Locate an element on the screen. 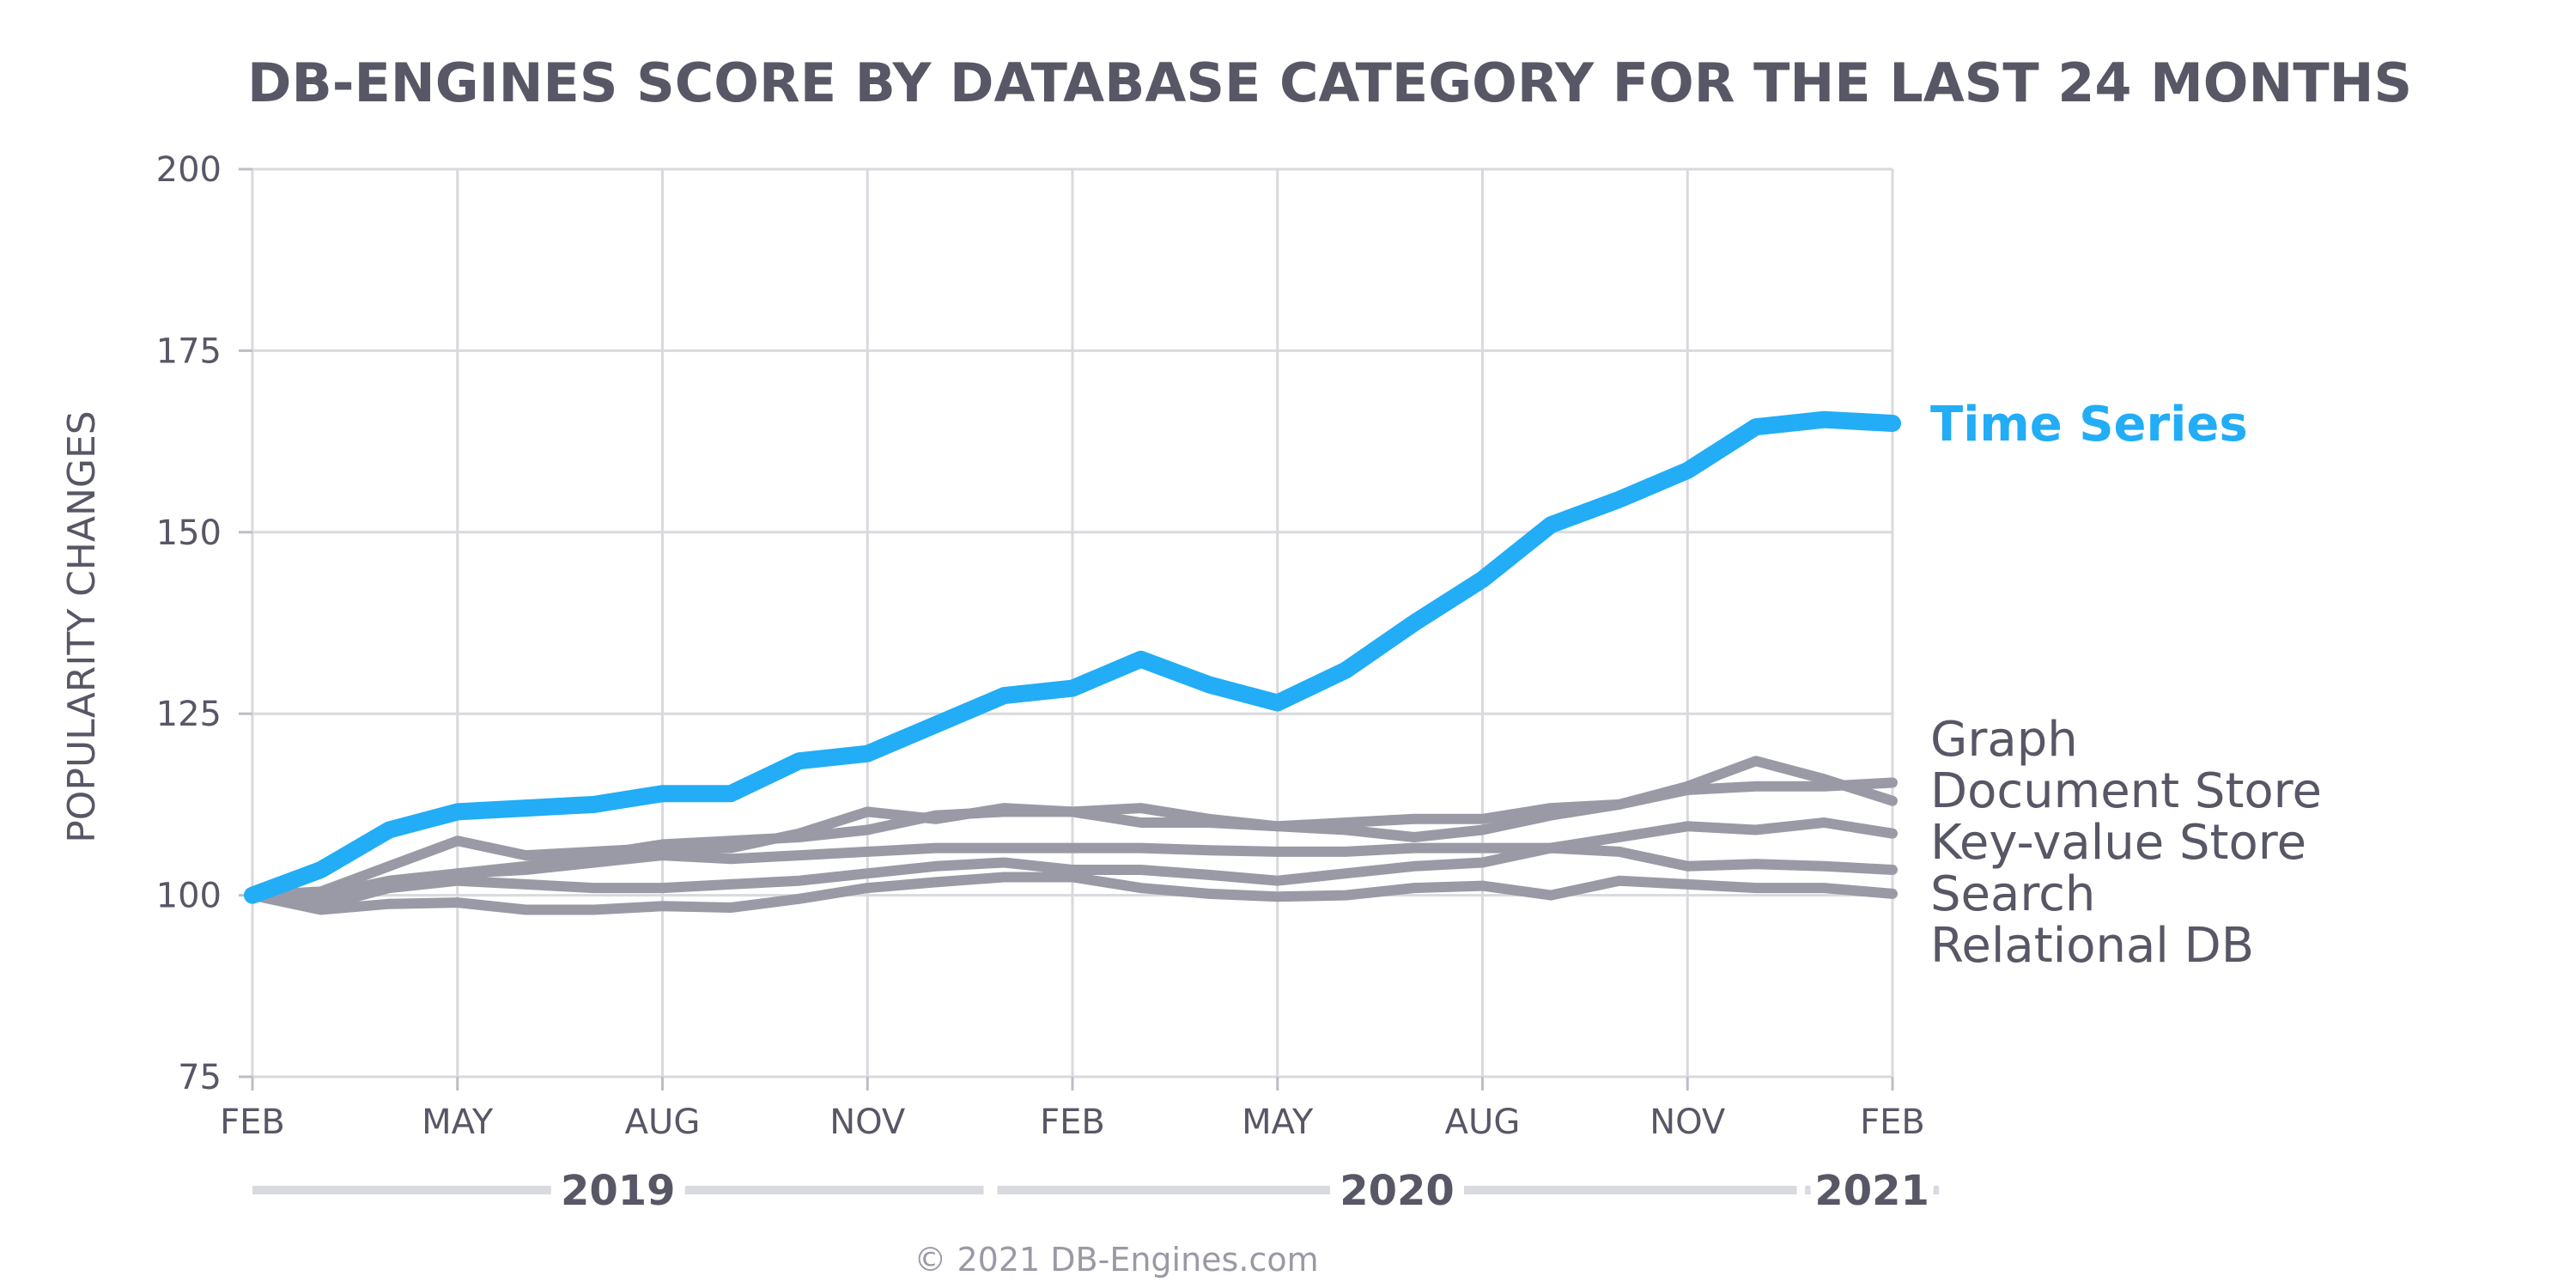 This screenshot has width=2576, height=1288. series-line-graph is located at coordinates (1072, 828).